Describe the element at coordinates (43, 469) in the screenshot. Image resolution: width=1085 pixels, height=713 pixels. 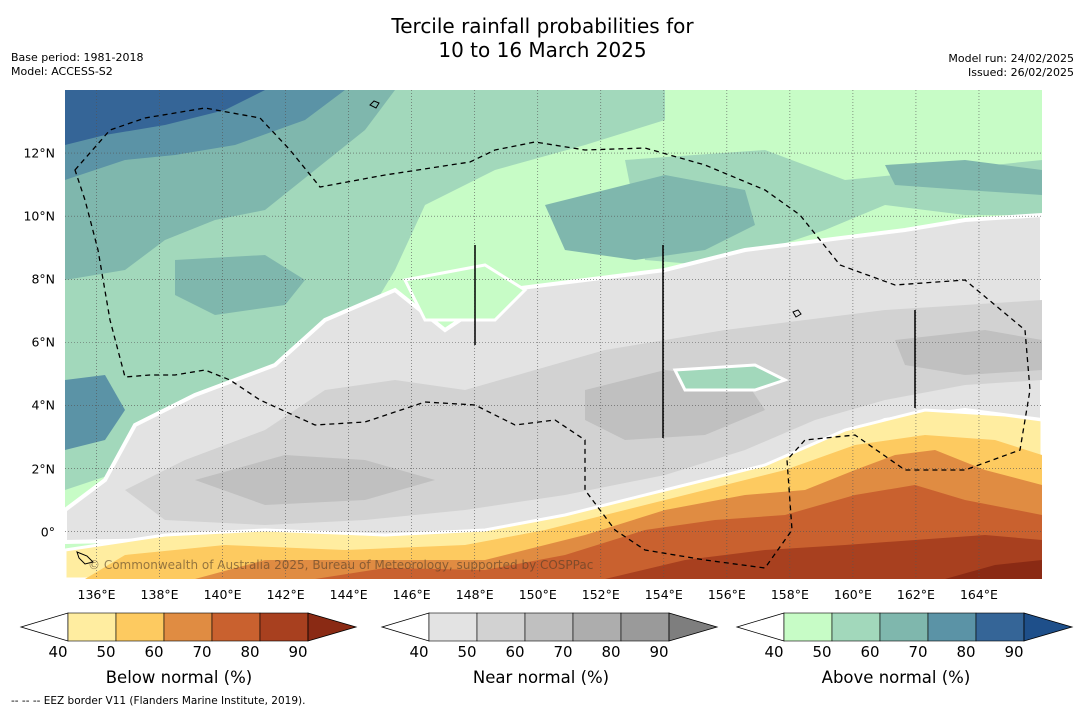
I see `y-tick-label: 2°N` at that location.